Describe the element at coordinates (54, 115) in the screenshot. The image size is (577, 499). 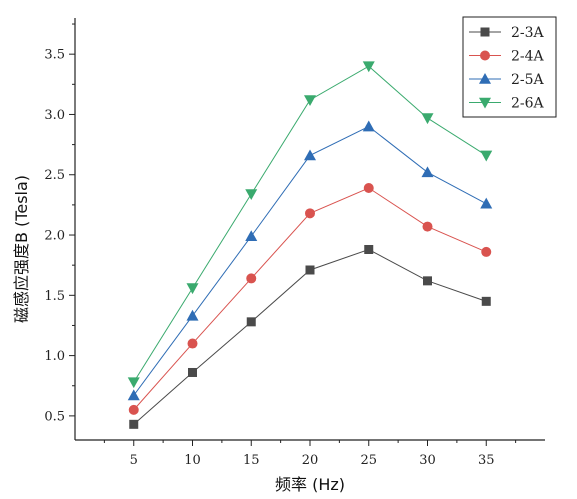
I see `y-tick-label: 3.0` at that location.